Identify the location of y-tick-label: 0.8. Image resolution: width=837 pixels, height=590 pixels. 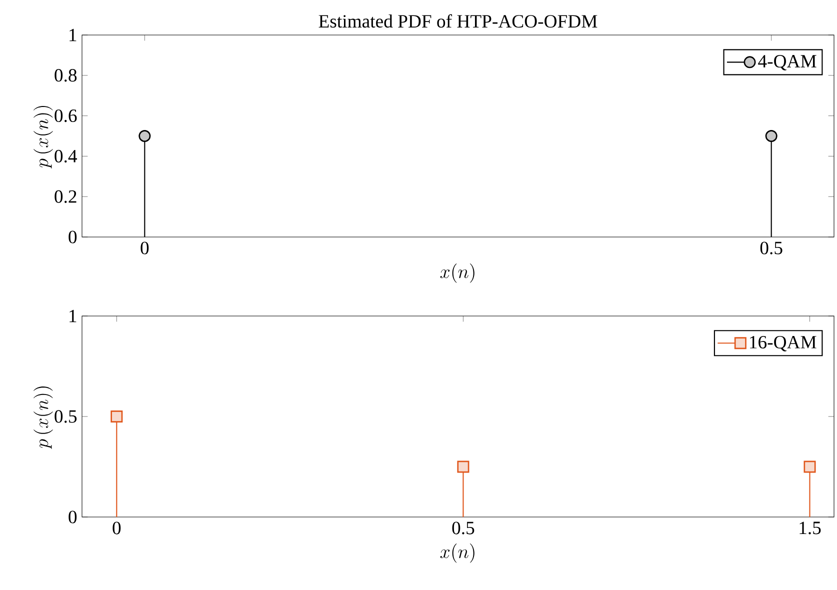
(65, 75).